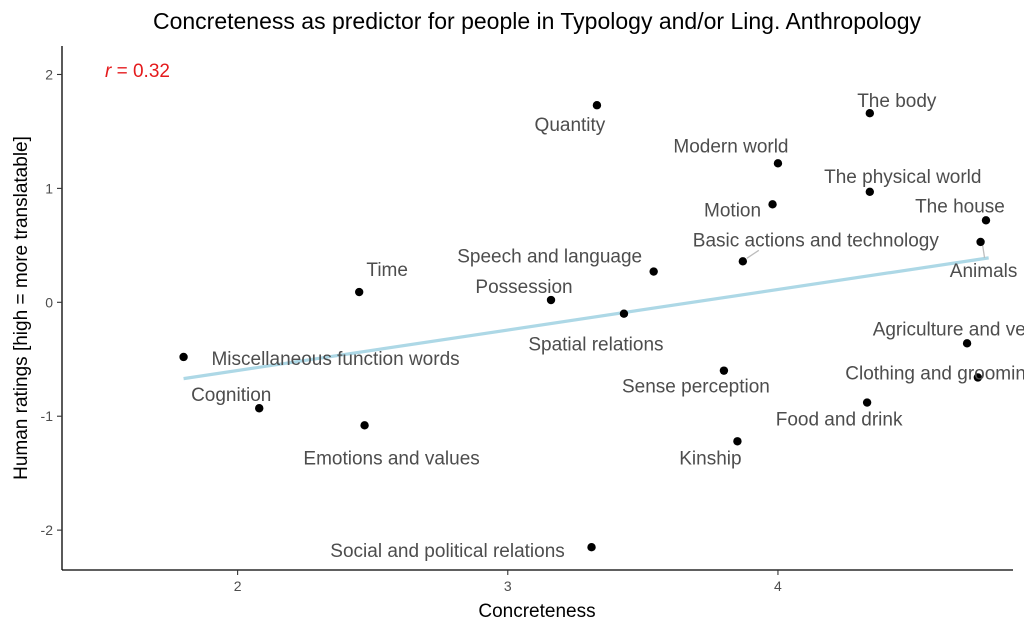 This screenshot has width=1024, height=632. What do you see at coordinates (967, 343) in the screenshot?
I see `data-point-agriculture-and-vegetation` at bounding box center [967, 343].